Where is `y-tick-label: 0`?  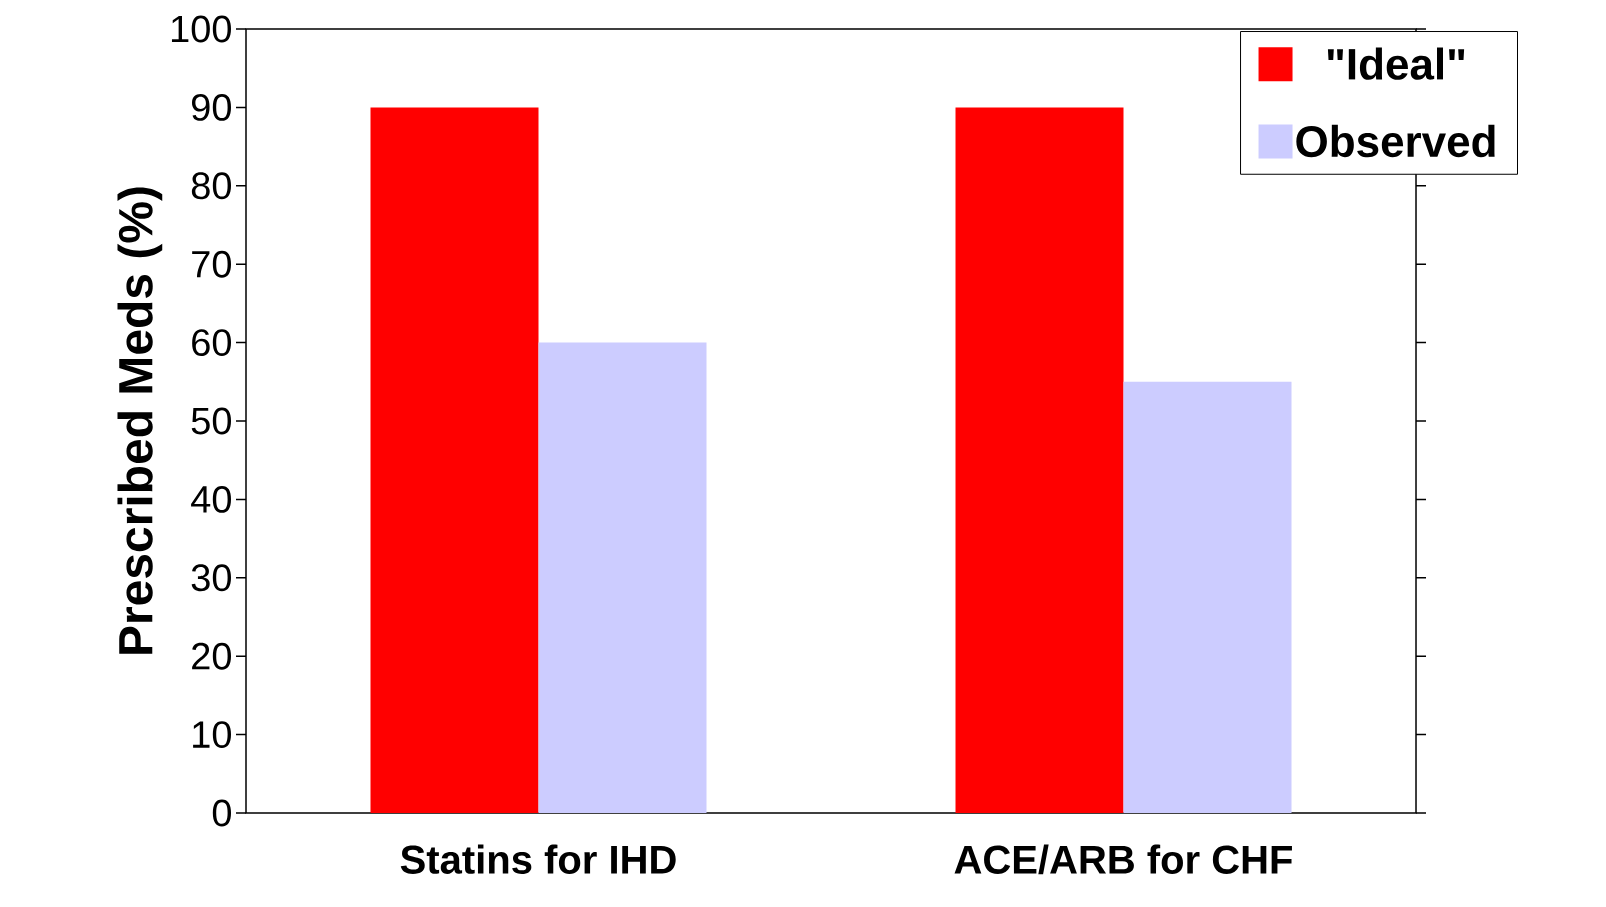
y-tick-label: 0 is located at coordinates (221, 813).